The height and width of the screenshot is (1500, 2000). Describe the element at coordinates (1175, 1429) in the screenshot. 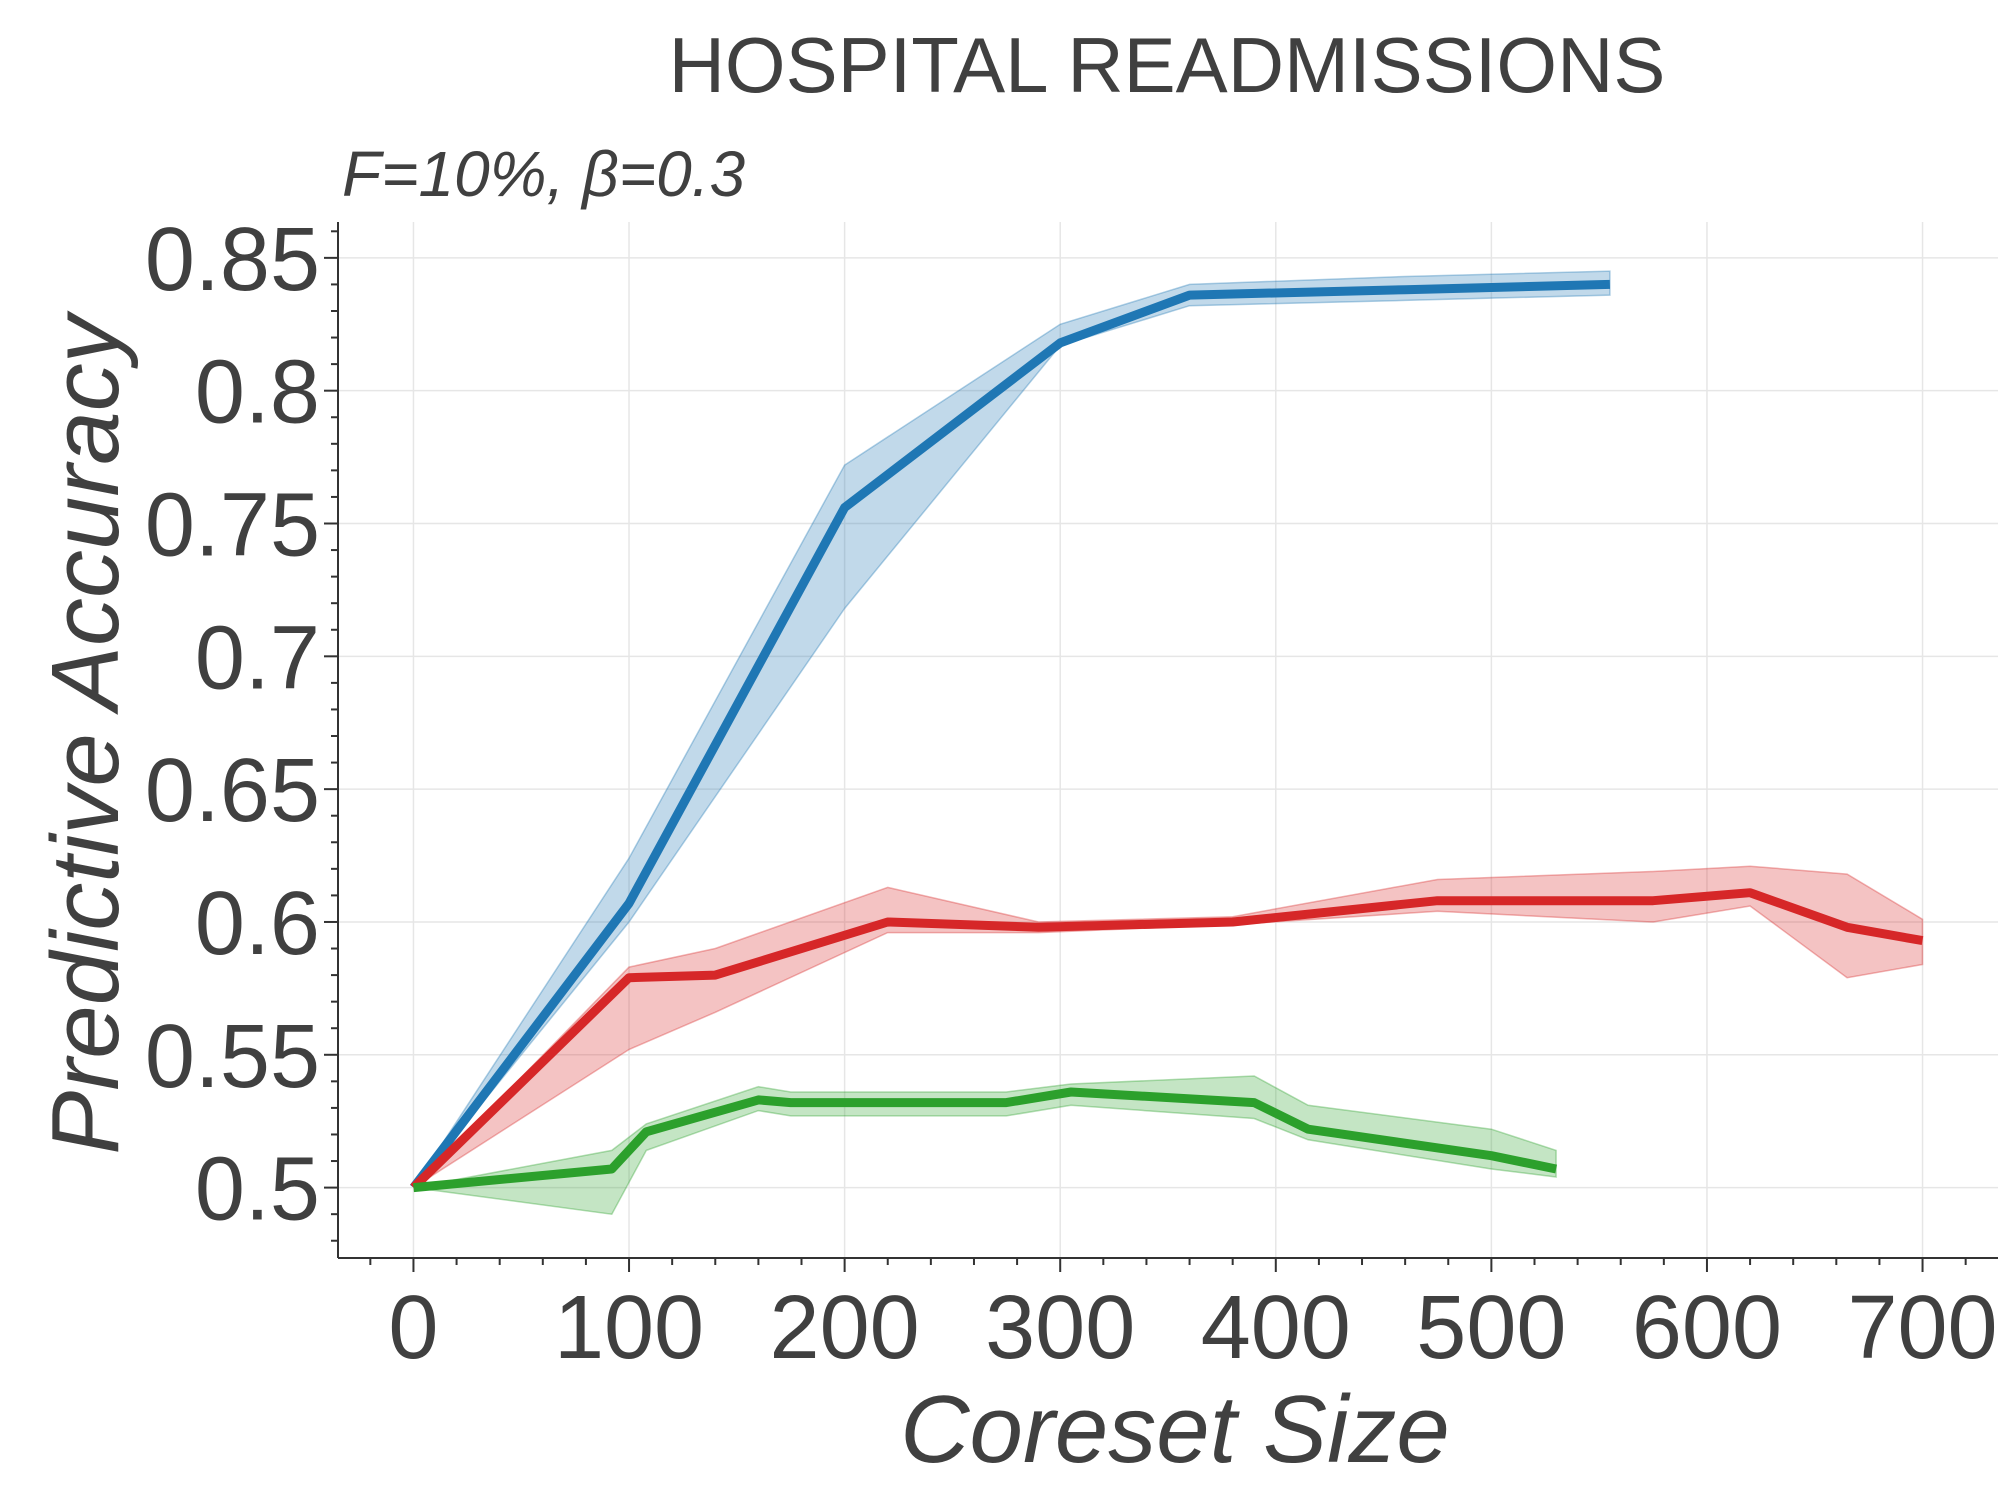

I see `x-axis-label: Coreset Size` at that location.